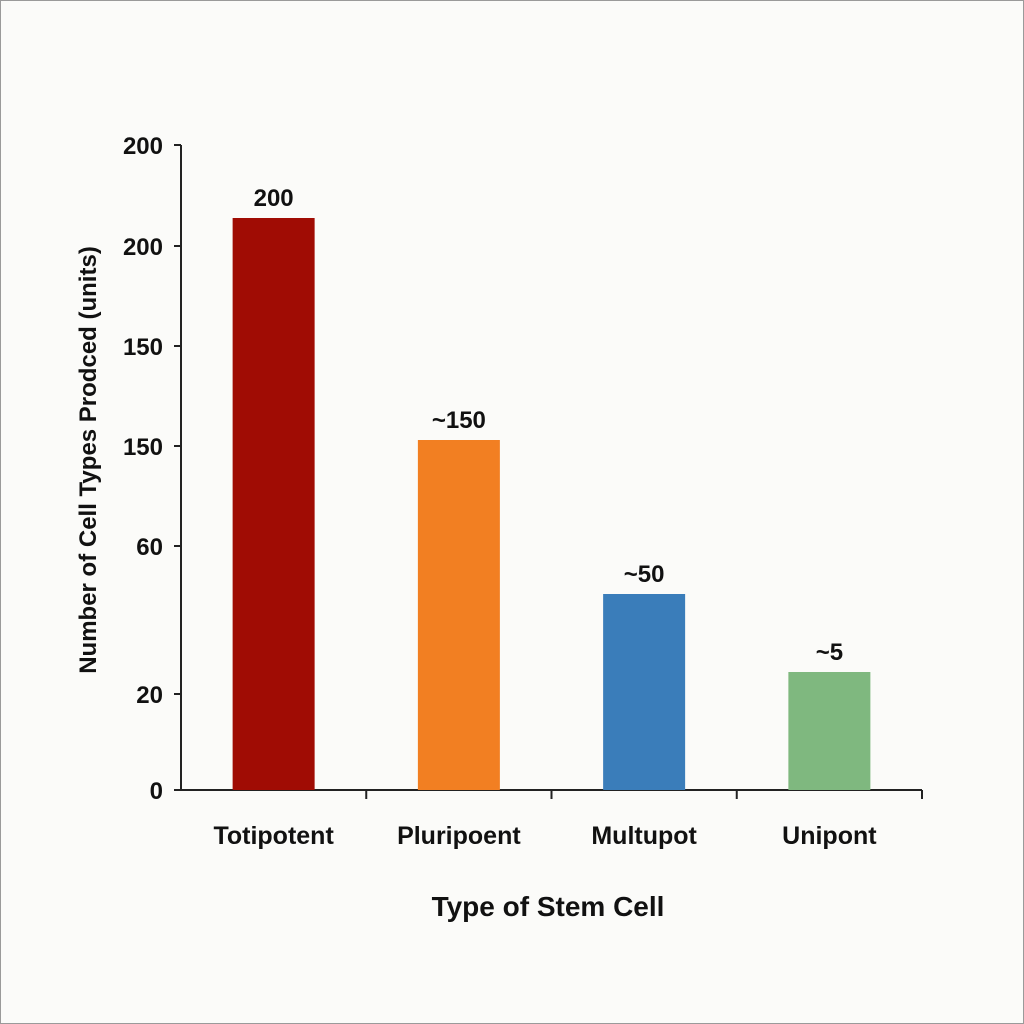  What do you see at coordinates (644, 574) in the screenshot?
I see `data-label: ~50` at bounding box center [644, 574].